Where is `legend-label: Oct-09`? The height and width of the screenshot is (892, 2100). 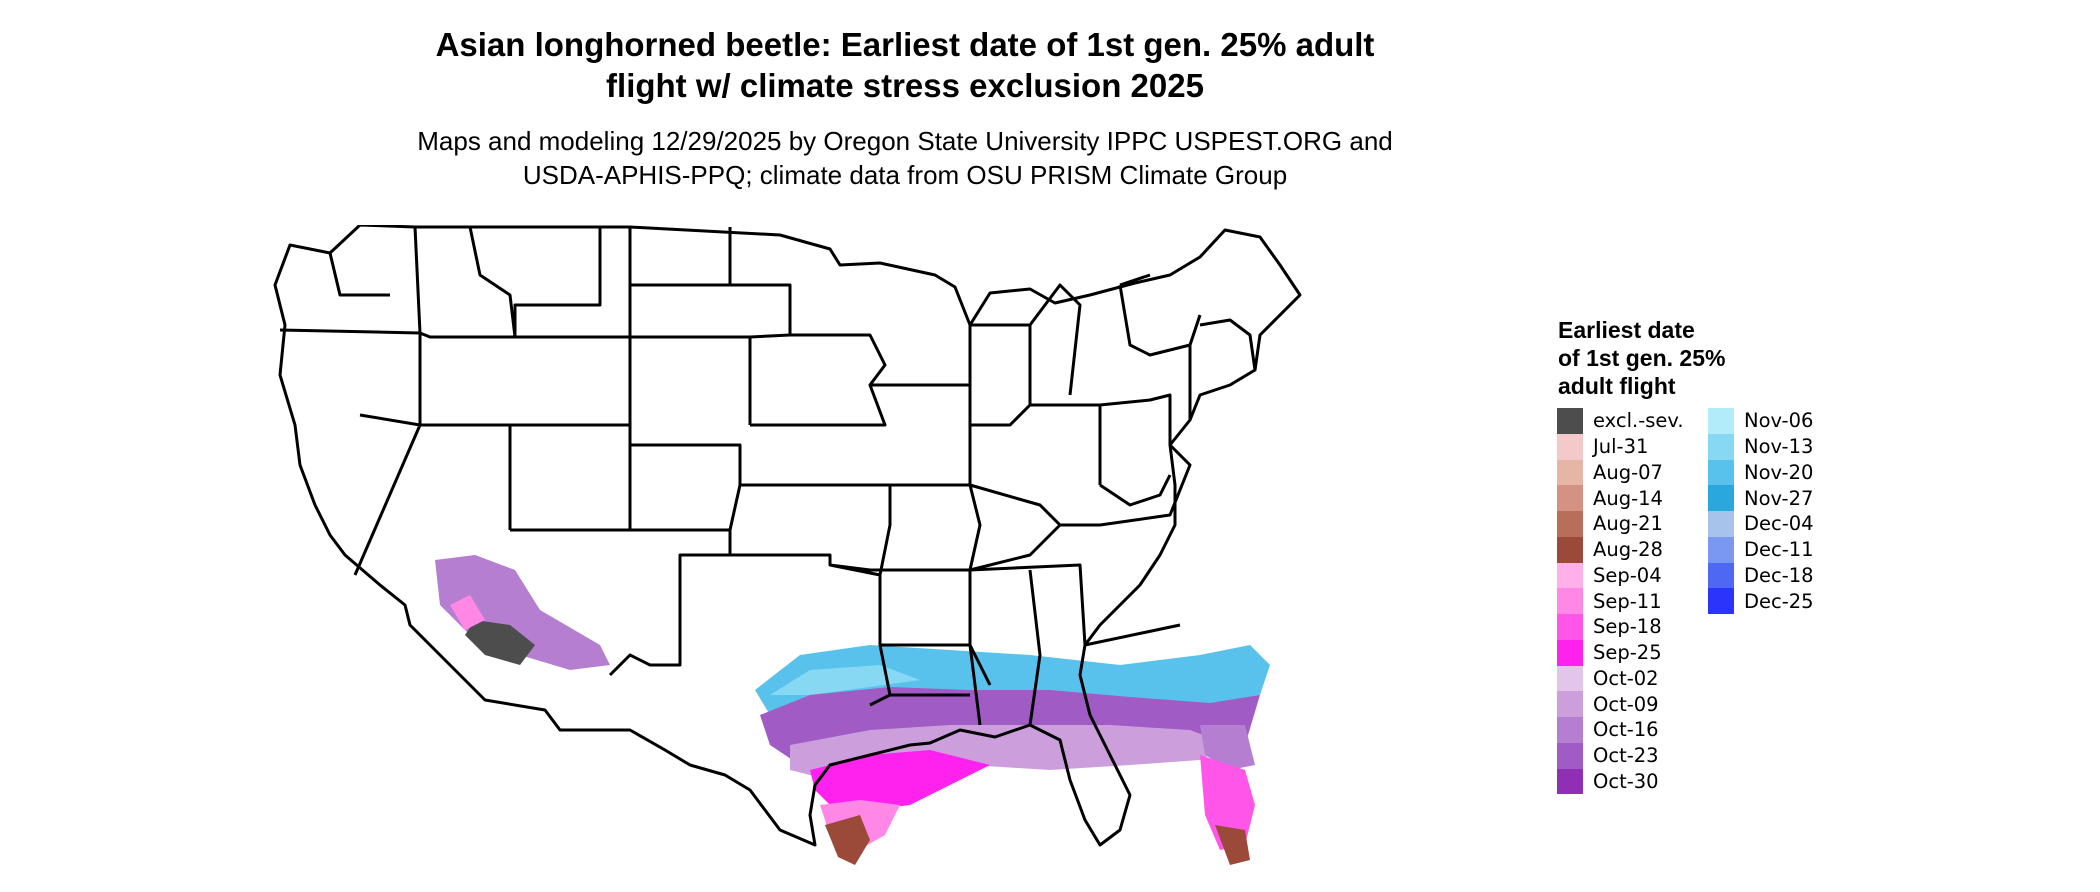 legend-label: Oct-09 is located at coordinates (1626, 704).